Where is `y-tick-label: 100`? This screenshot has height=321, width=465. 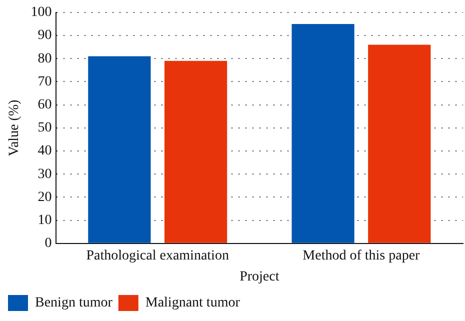 y-tick-label: 100 is located at coordinates (41, 12).